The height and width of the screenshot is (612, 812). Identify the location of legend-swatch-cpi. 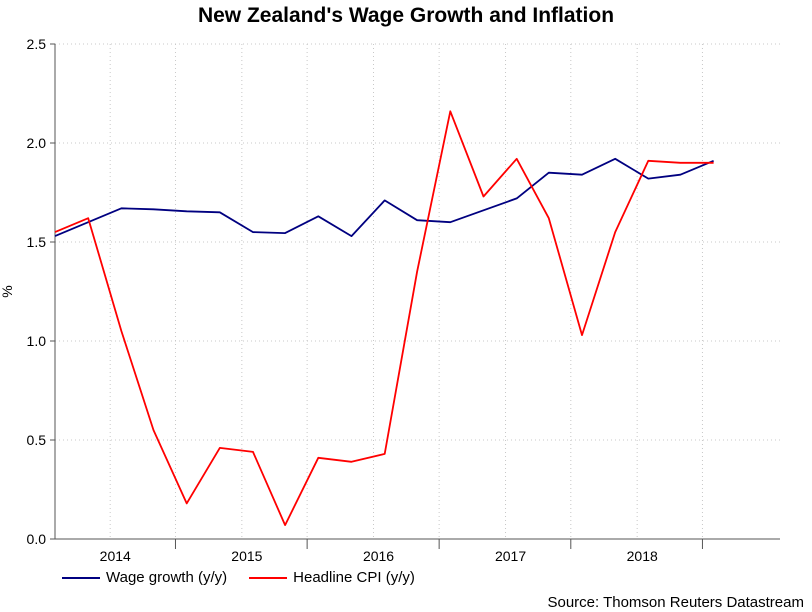
(268, 577).